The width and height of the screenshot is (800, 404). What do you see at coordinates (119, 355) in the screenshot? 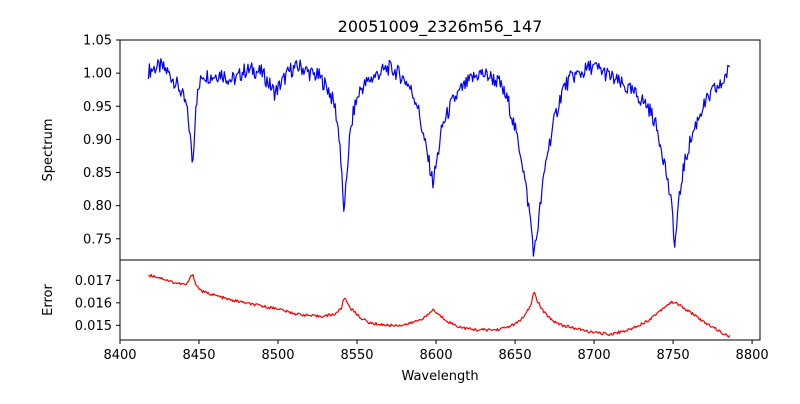
I see `x-tick-label: 8400` at bounding box center [119, 355].